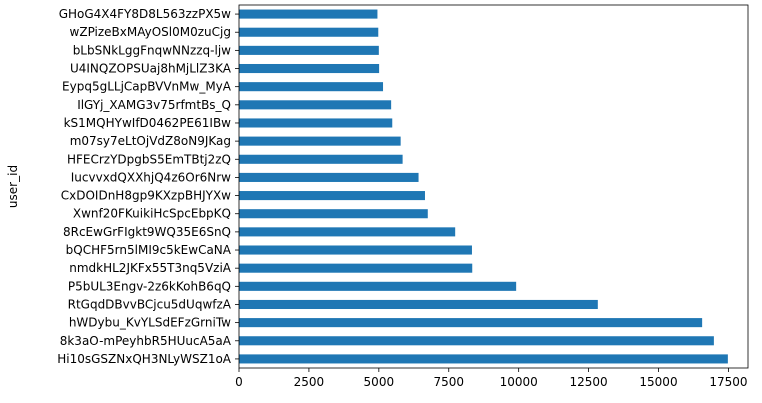 This screenshot has width=762, height=403. Describe the element at coordinates (144, 359) in the screenshot. I see `y-tick-label: Hi10sGSZNxQH3NLyWSZ1oA` at that location.